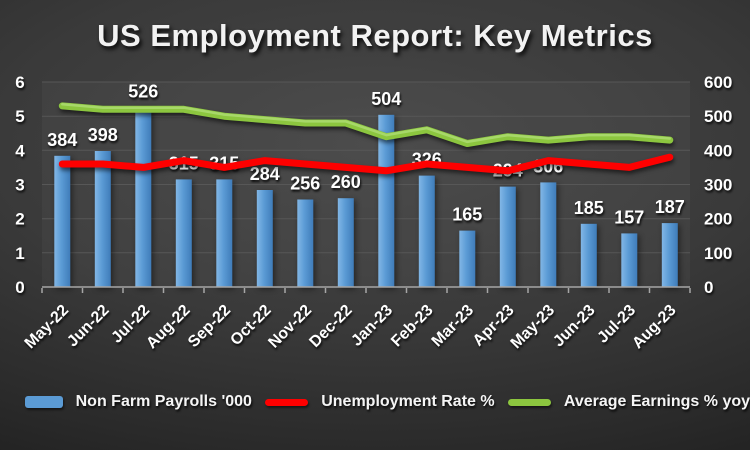  I want to click on bar-value-label: 284, so click(265, 174).